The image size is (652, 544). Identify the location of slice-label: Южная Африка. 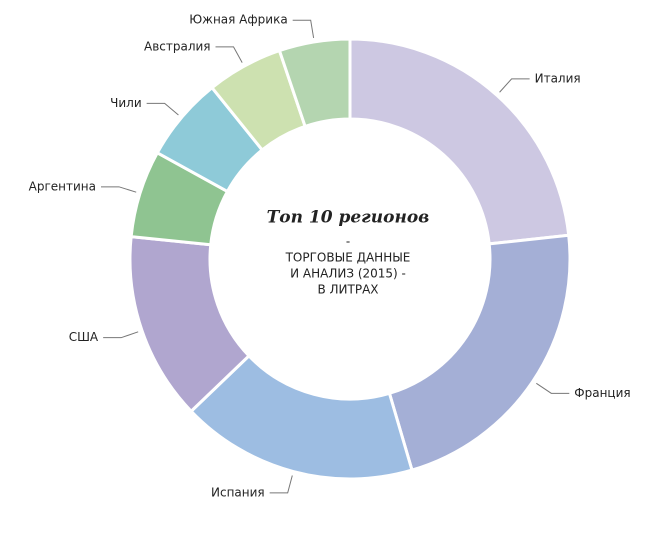
(238, 20).